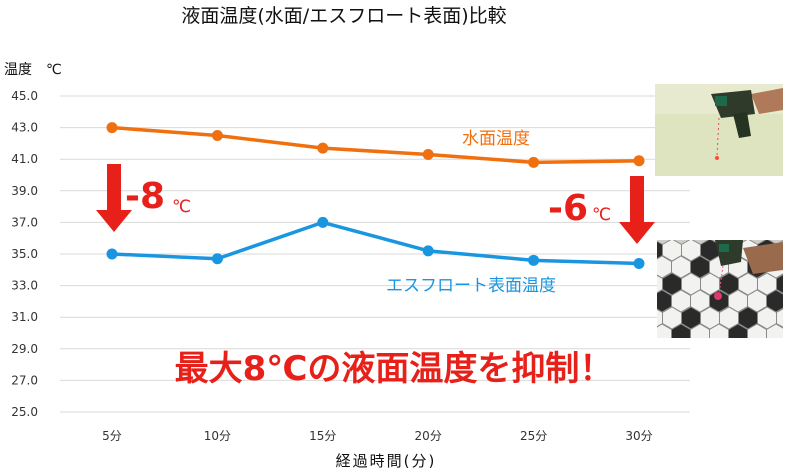 Image resolution: width=786 pixels, height=470 pixels. I want to click on y-tick-label: 39.0, so click(24, 191).